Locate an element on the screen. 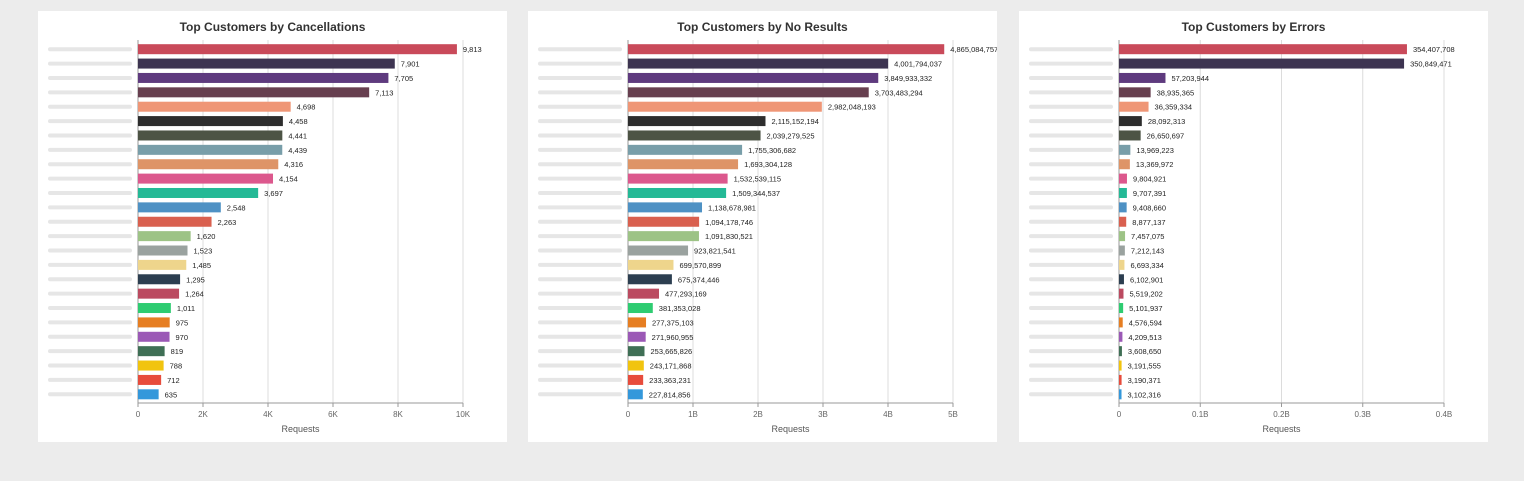 This screenshot has height=481, width=1524. value-label: 1,693,304,128 is located at coordinates (768, 164).